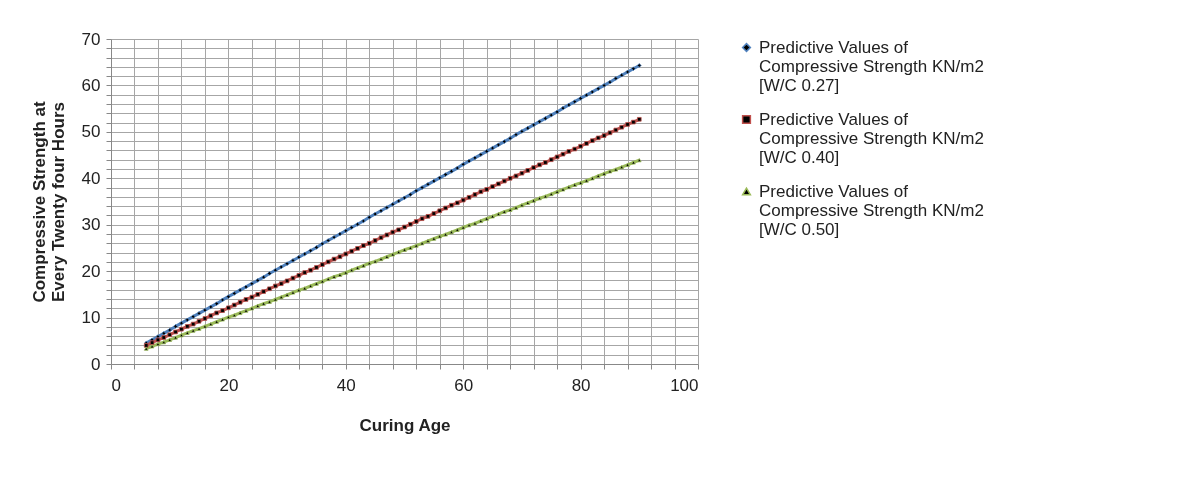 The width and height of the screenshot is (1194, 479). Describe the element at coordinates (684, 385) in the screenshot. I see `x-tick-label: 100` at that location.